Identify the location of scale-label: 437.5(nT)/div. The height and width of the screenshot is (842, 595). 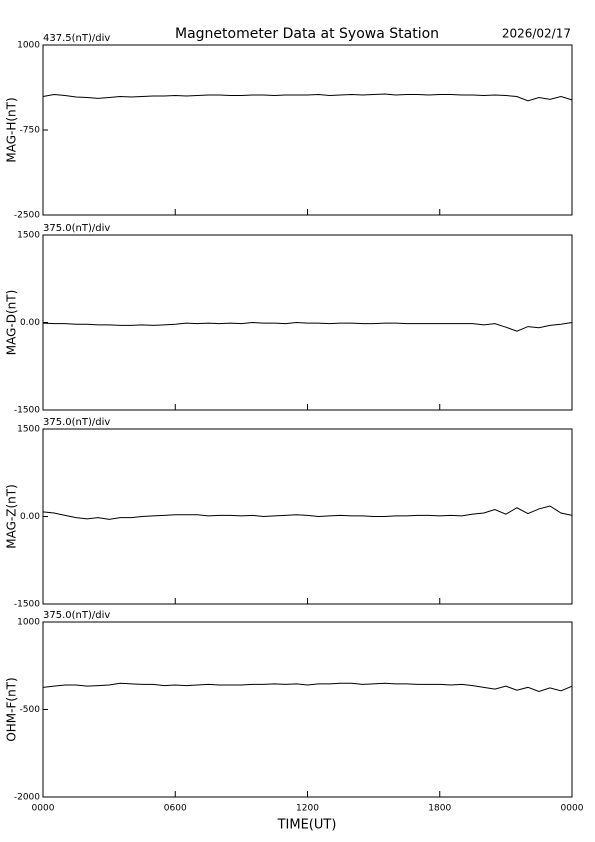
(76, 38).